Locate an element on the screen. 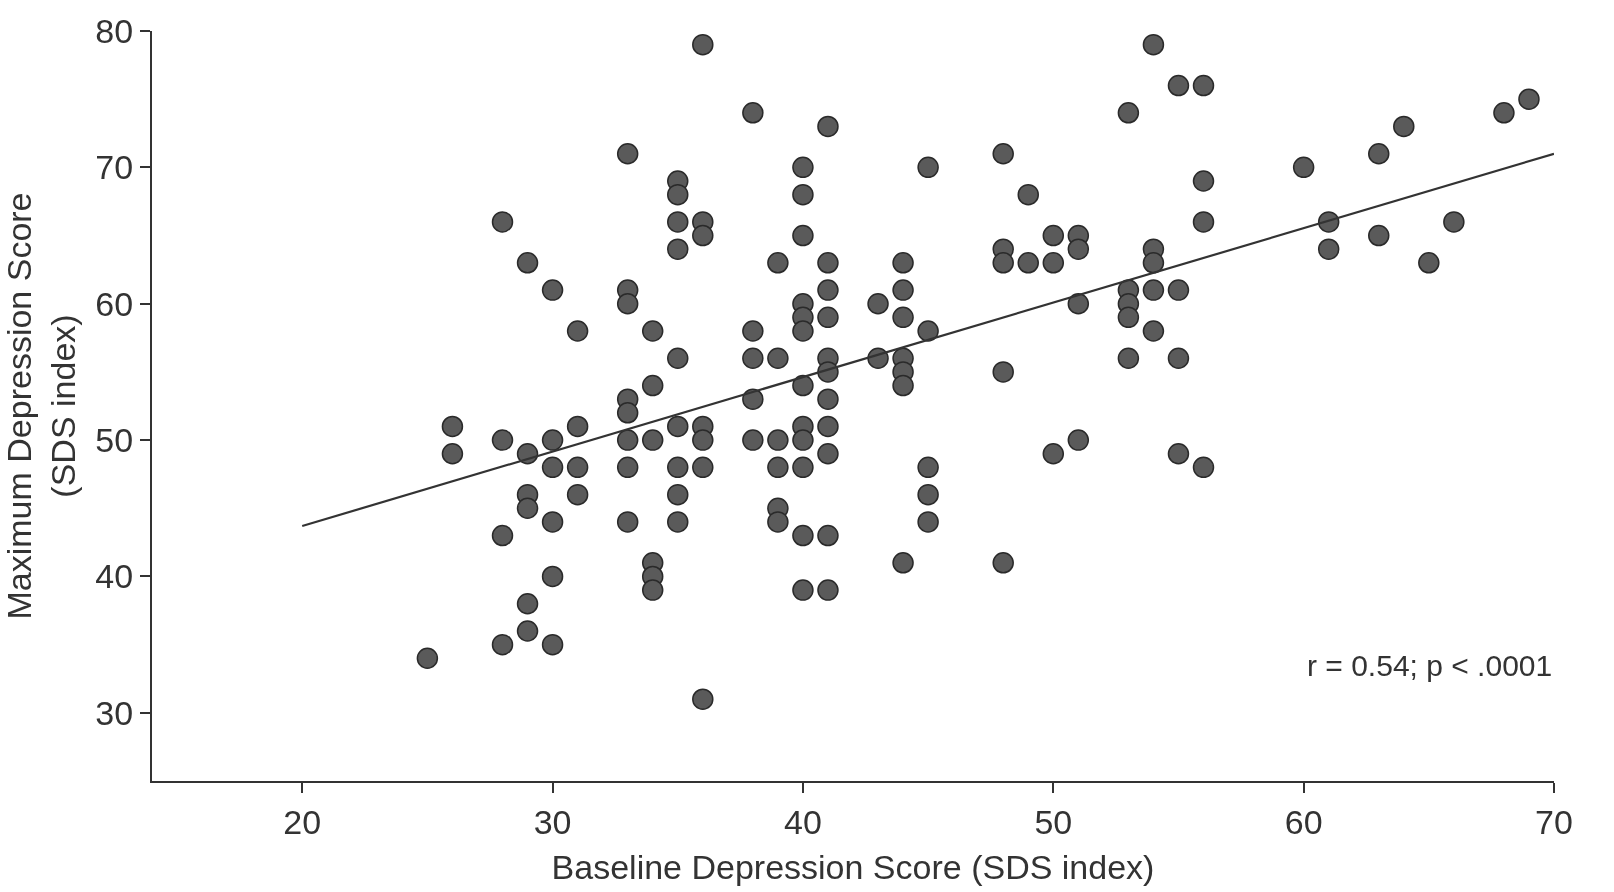 This screenshot has width=1614, height=892. y-tick-label: 80 is located at coordinates (114, 30).